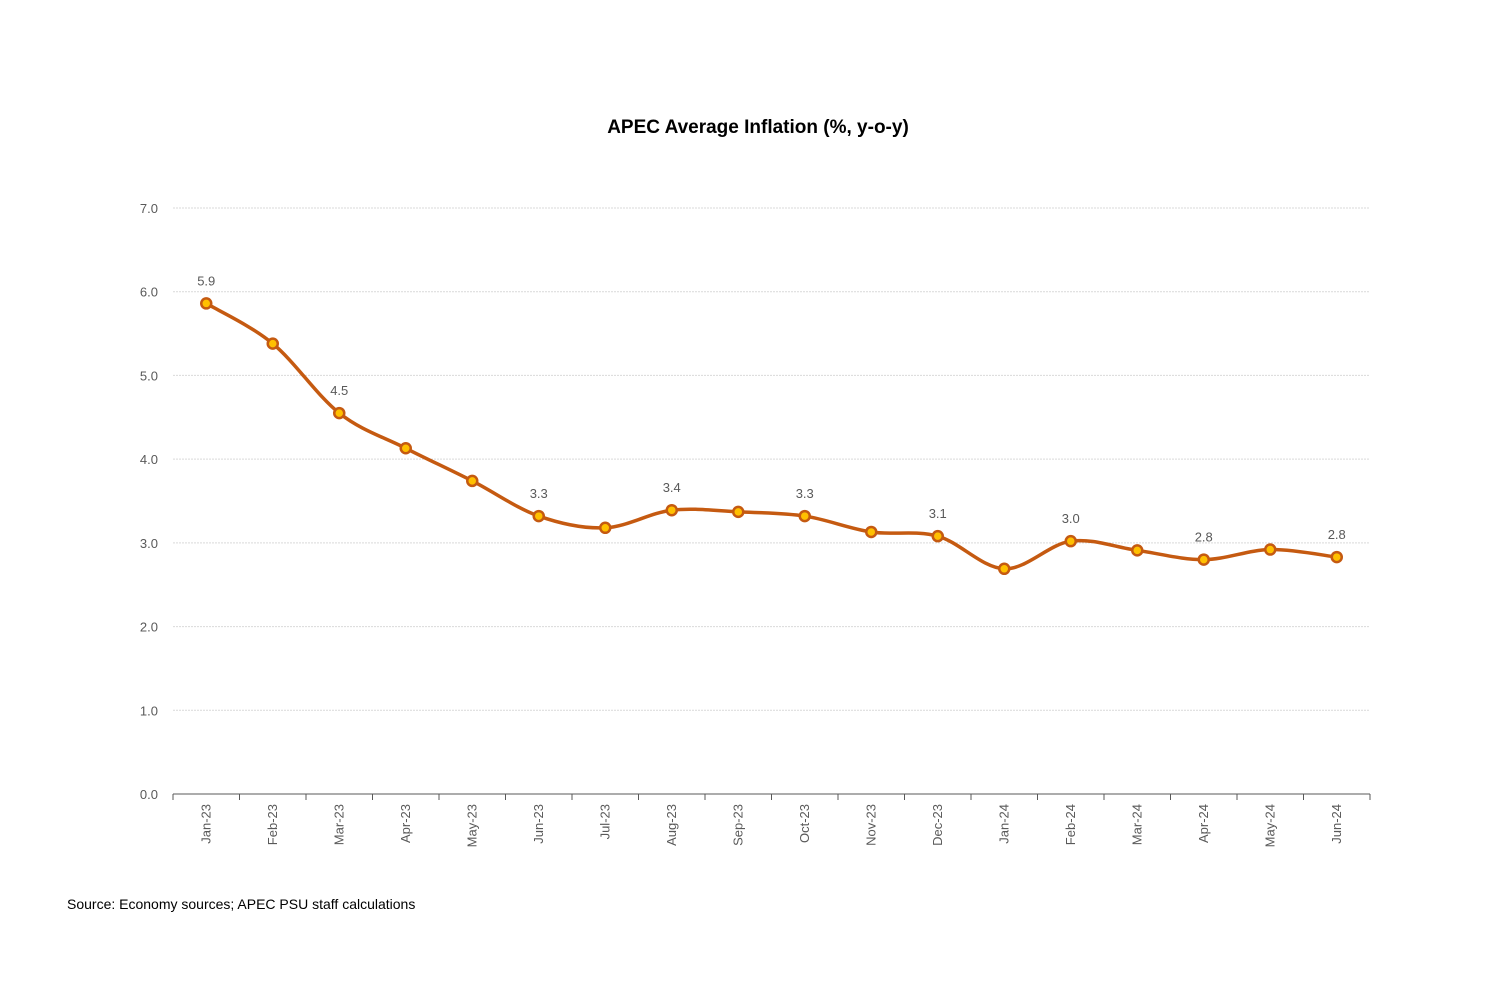 Image resolution: width=1500 pixels, height=1002 pixels. Describe the element at coordinates (149, 501) in the screenshot. I see `y-axis: 0.0 1.0 2.0 3.0 4.0 5.0 6.0 7.0` at that location.